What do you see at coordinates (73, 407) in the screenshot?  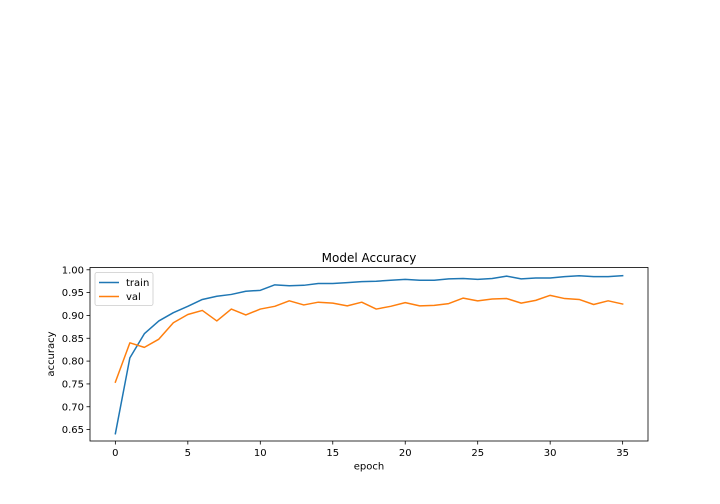 I see `y-tick-label: 0.70` at bounding box center [73, 407].